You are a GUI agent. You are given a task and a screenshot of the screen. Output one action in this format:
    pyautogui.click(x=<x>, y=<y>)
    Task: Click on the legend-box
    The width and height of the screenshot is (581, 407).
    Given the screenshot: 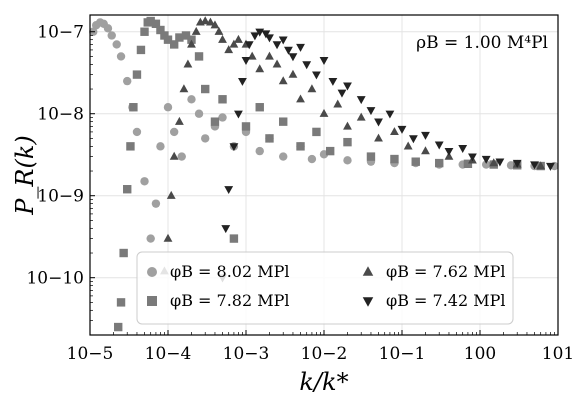 What is the action you would take?
    pyautogui.click(x=325, y=288)
    